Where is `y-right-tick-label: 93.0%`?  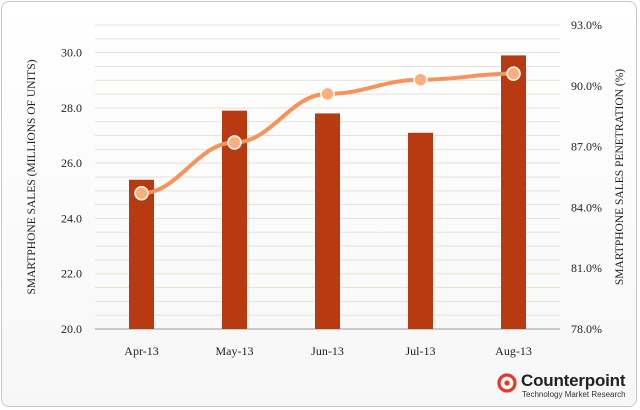 y-right-tick-label: 93.0% is located at coordinates (586, 25).